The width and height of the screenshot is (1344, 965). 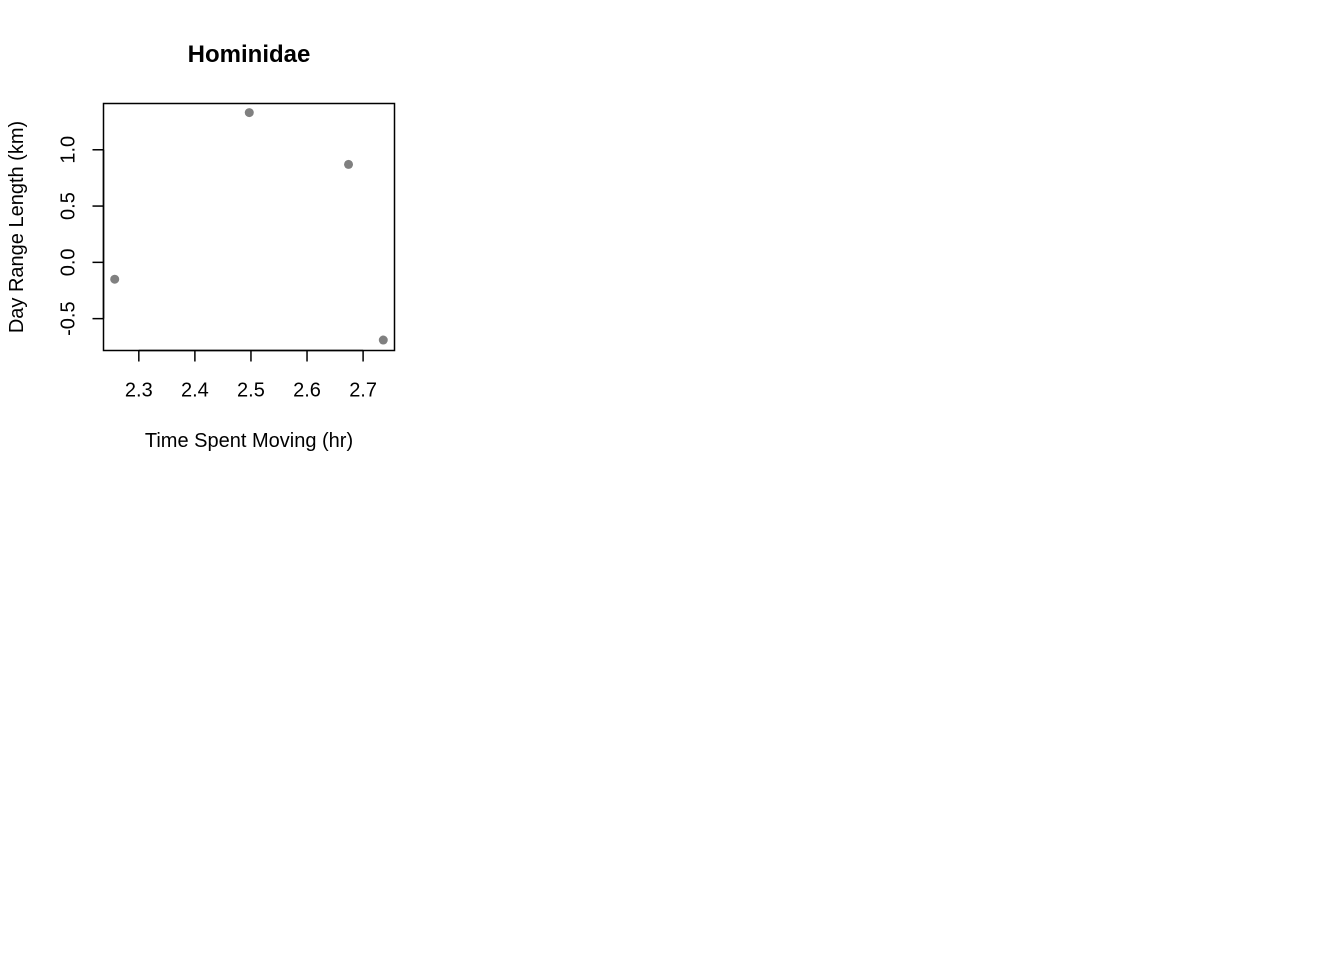 What do you see at coordinates (69, 206) in the screenshot?
I see `y-tick-label: 0.5` at bounding box center [69, 206].